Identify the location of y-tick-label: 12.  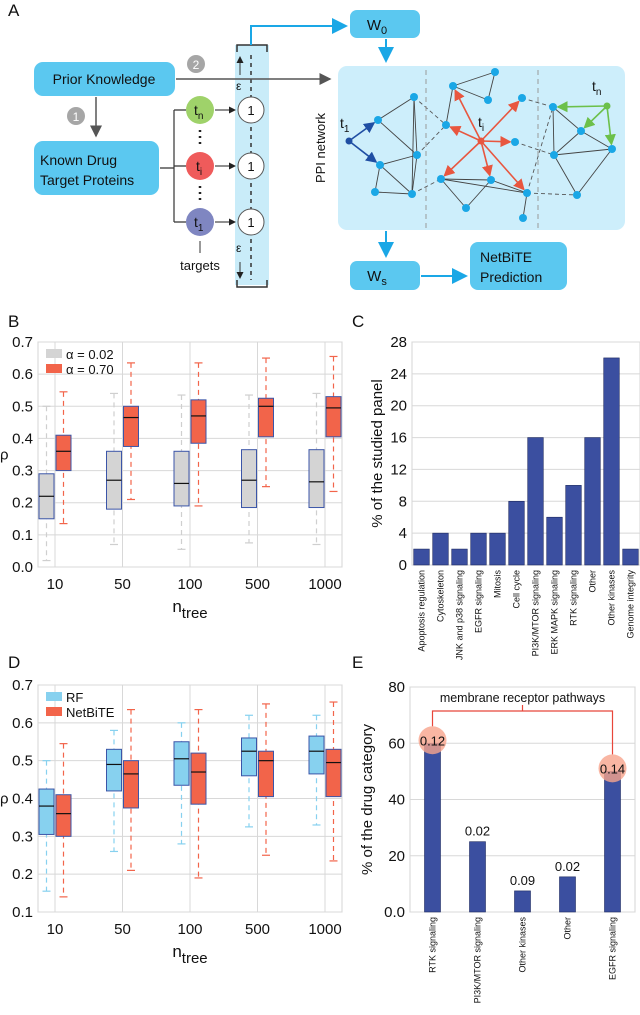
(398, 469).